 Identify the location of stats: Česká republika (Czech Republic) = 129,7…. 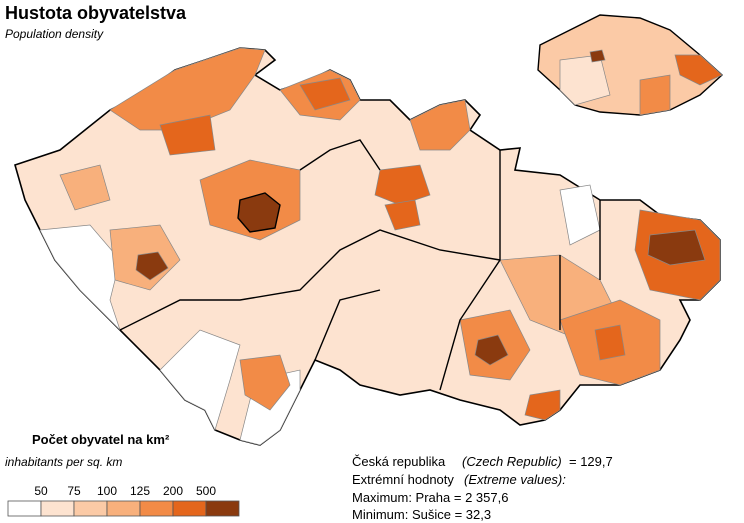
(482, 488).